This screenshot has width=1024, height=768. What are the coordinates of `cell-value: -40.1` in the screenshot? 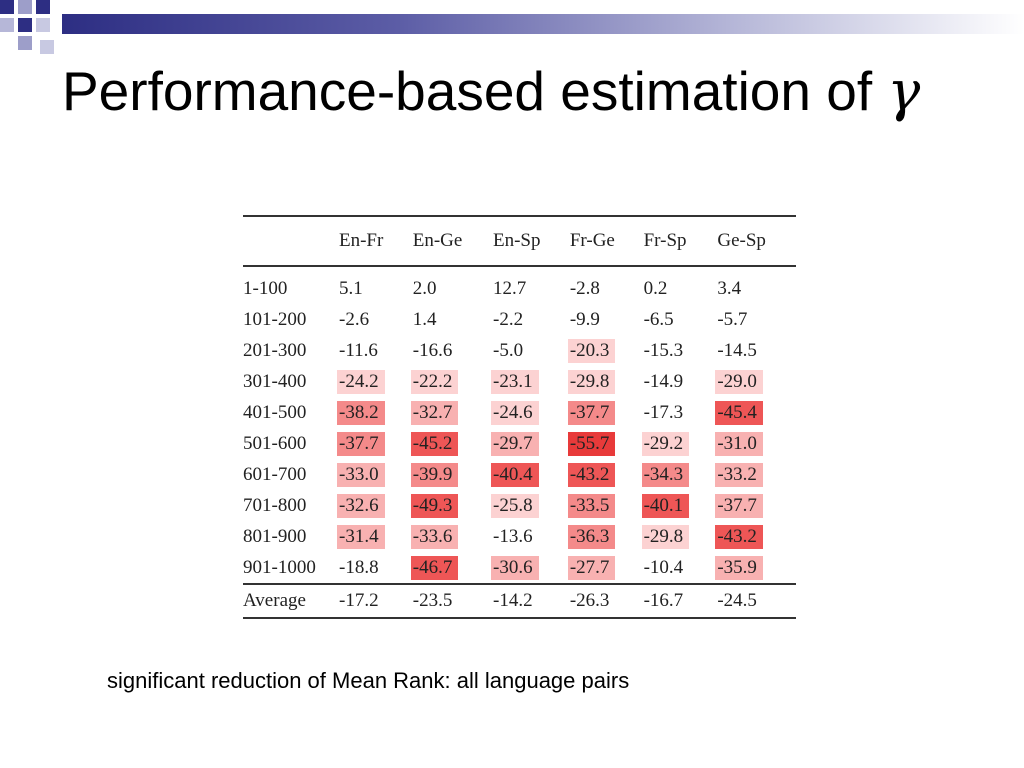 It's located at (665, 505).